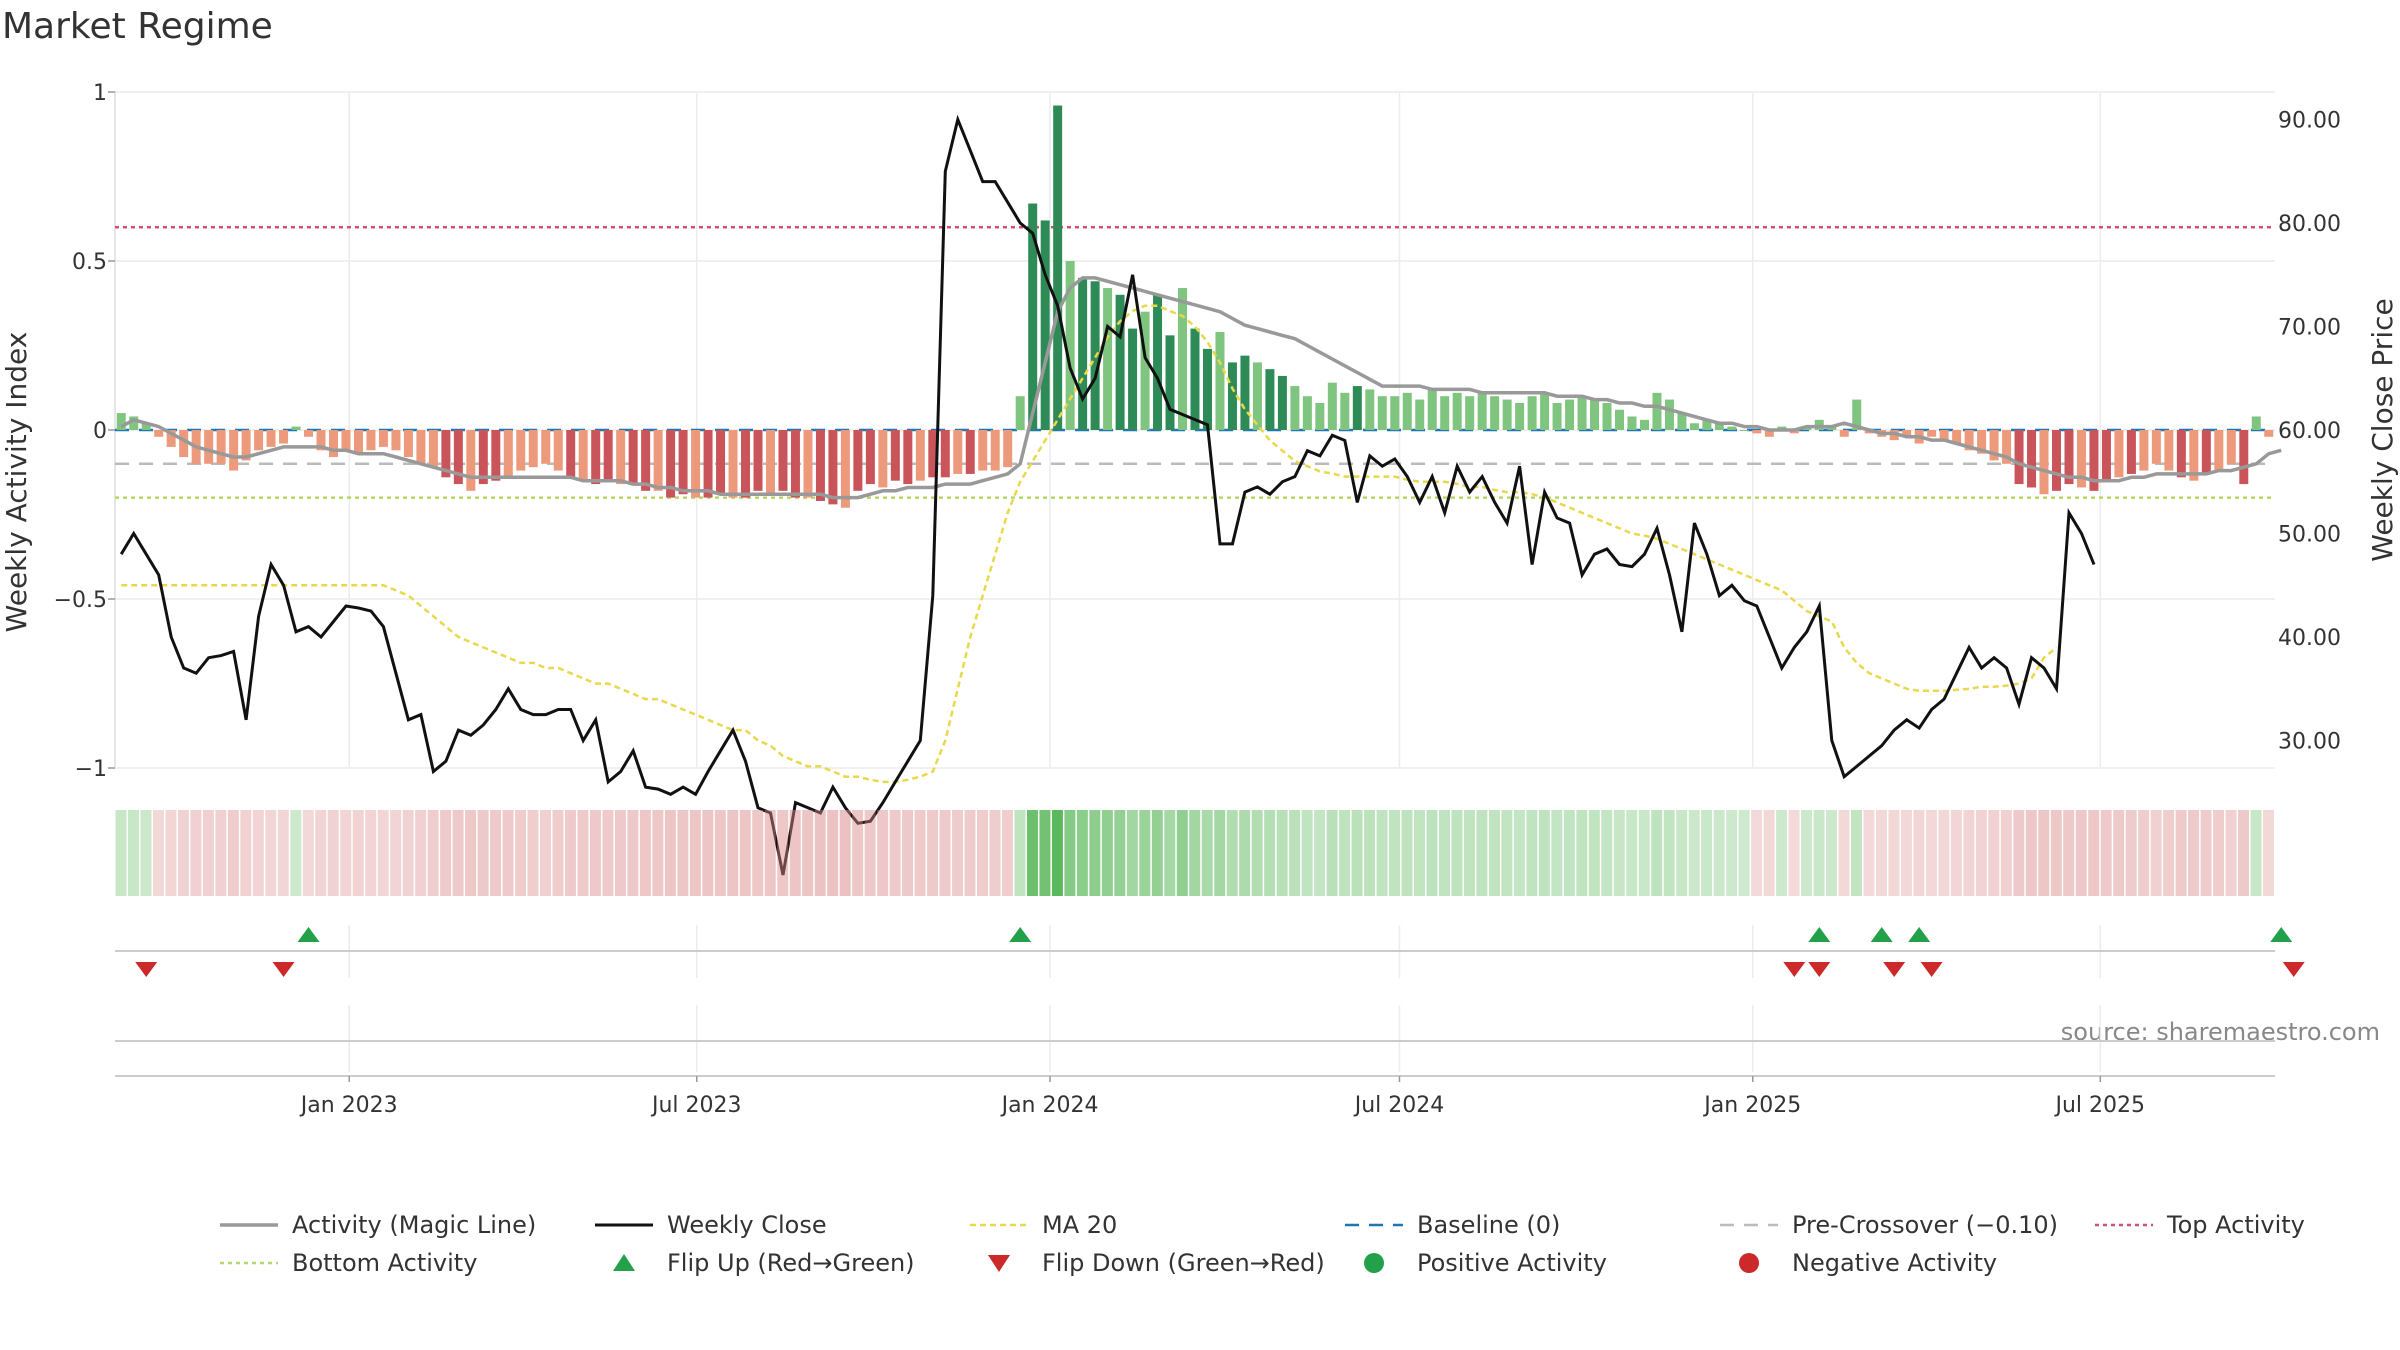 The image size is (2400, 1350). Describe the element at coordinates (2309, 328) in the screenshot. I see `right-tick-label: 70.00` at that location.